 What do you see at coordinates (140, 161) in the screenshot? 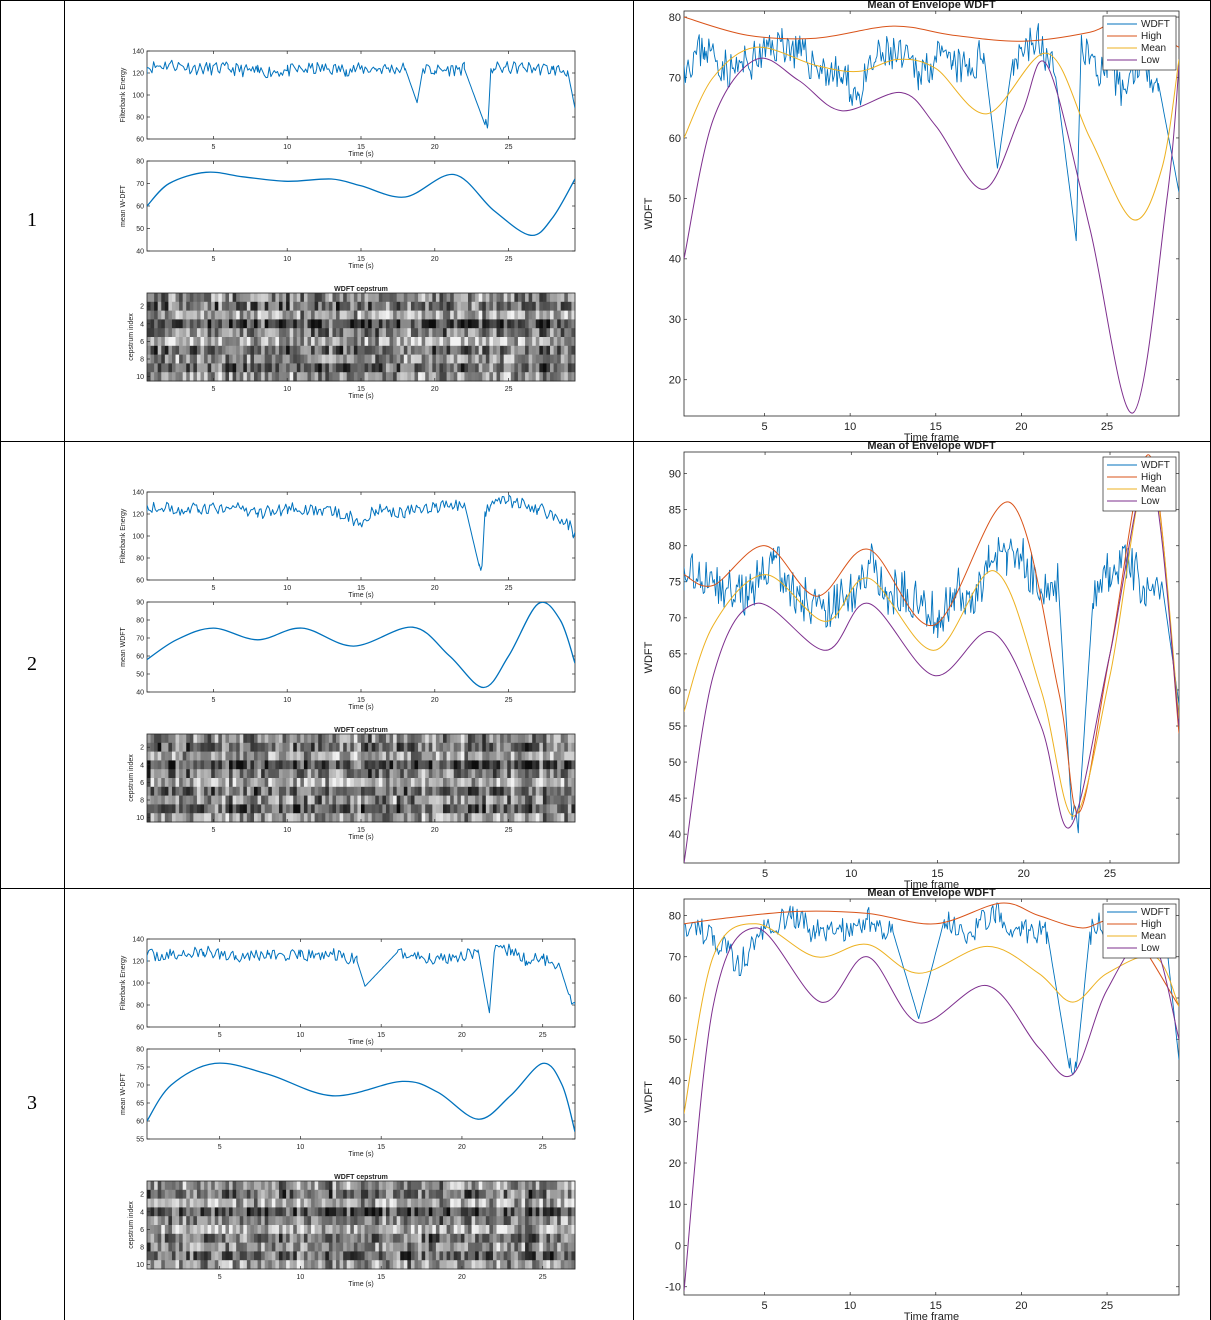
I see `y-tick-label: 80` at bounding box center [140, 161].